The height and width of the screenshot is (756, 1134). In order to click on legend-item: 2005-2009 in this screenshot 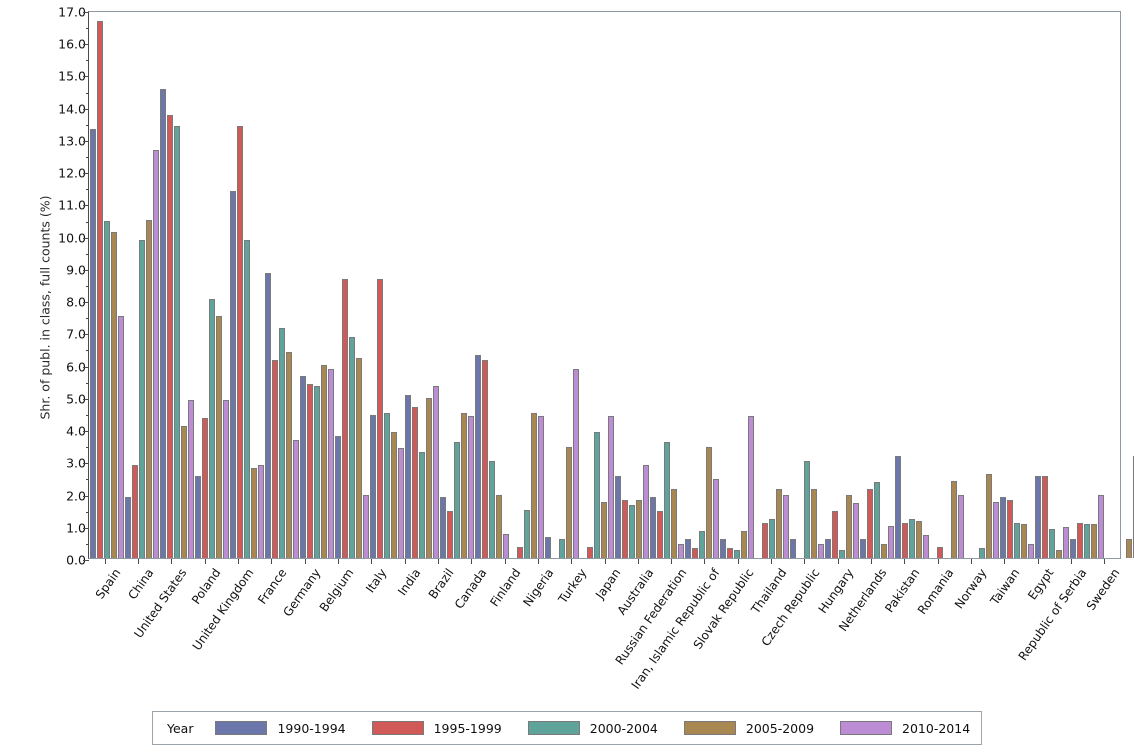, I will do `click(748, 728)`.